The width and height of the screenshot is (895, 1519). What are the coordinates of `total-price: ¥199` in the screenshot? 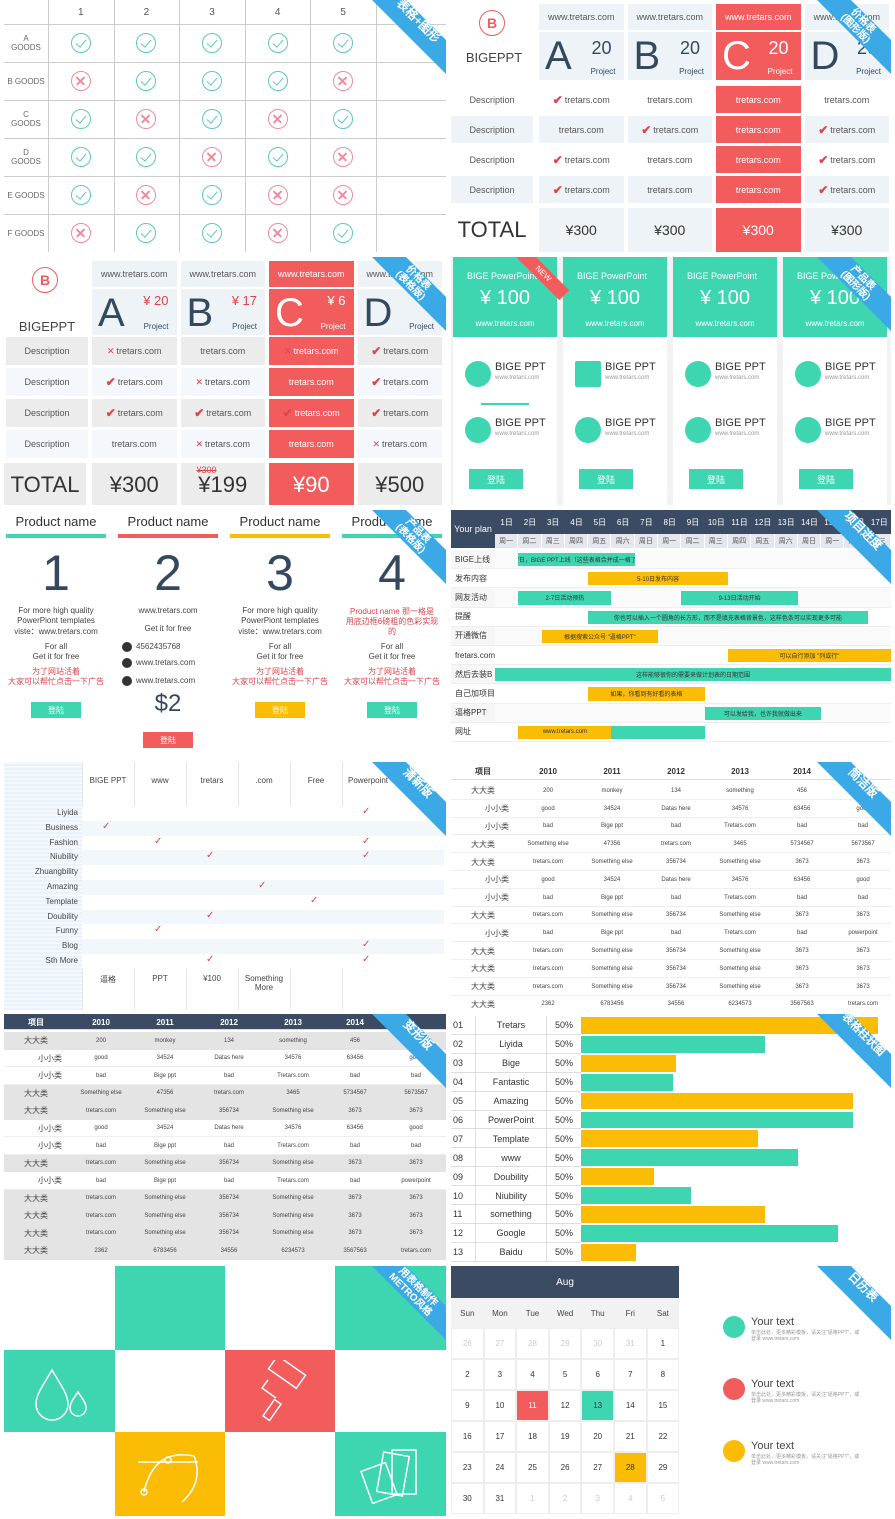 It's located at (222, 484).